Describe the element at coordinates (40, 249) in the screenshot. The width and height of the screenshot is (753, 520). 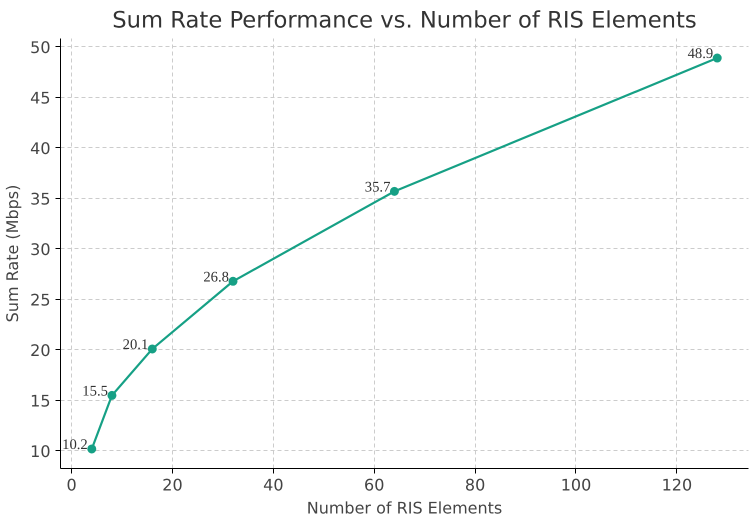
I see `y-tick-label: 30` at that location.